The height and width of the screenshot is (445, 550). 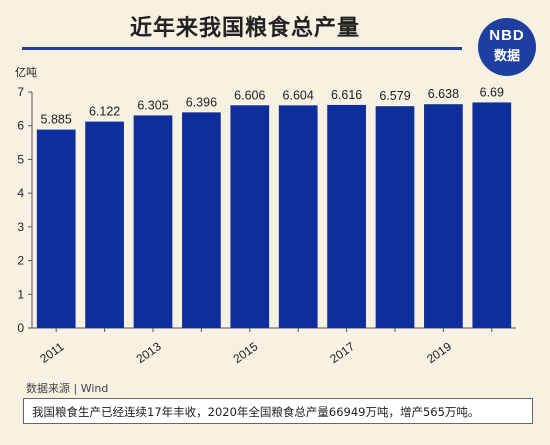 I want to click on value-label-2016: 6.604, so click(x=298, y=95).